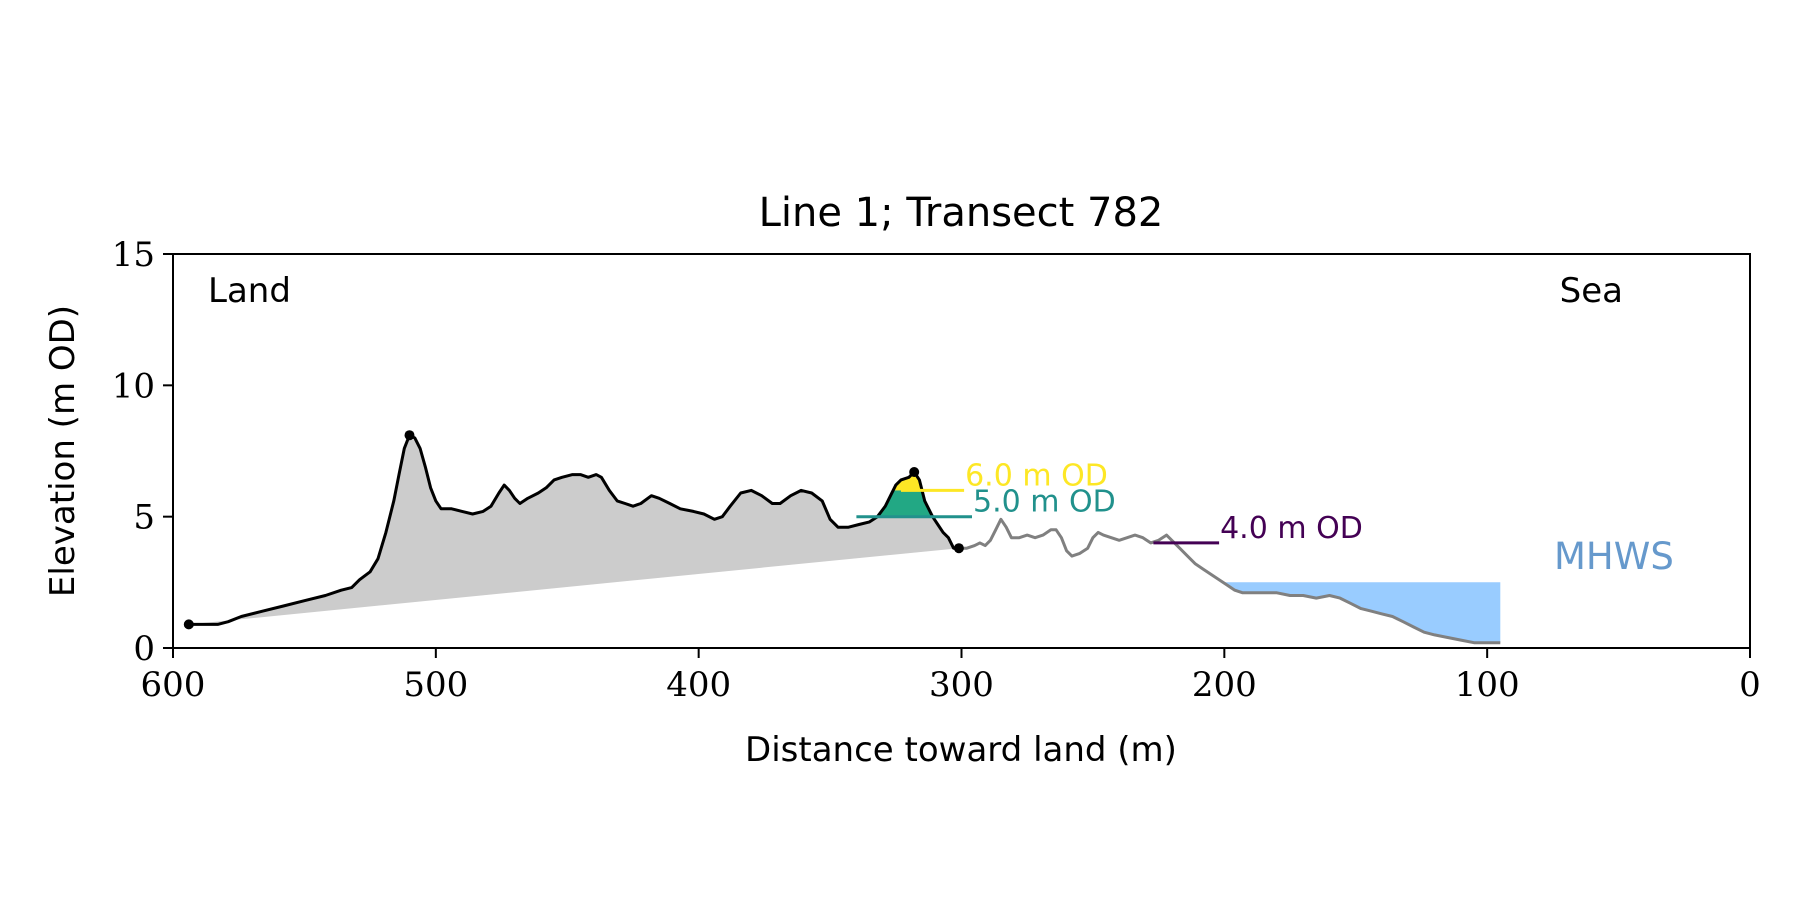 Image resolution: width=1800 pixels, height=900 pixels. I want to click on profile-seaward-line, so click(1229, 581).